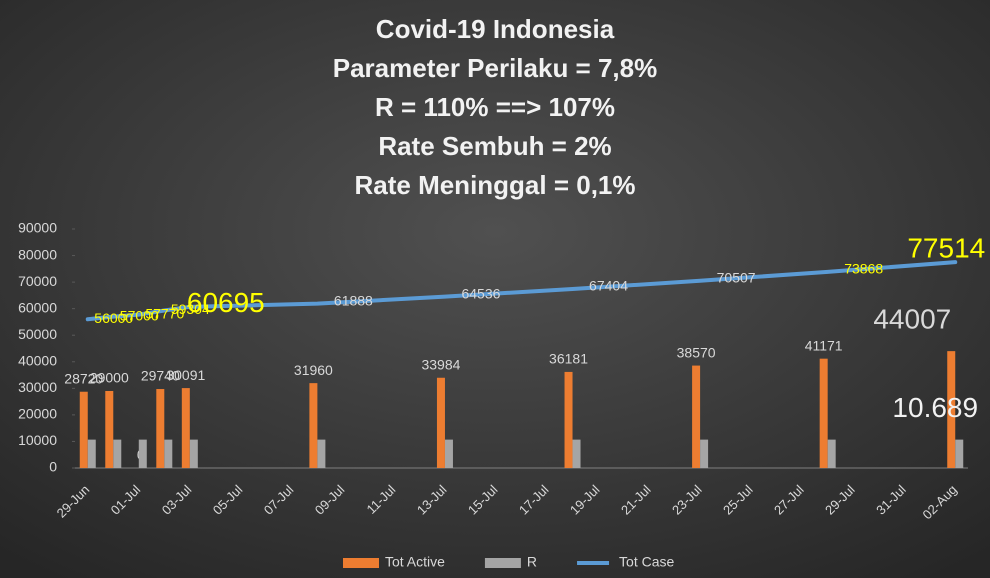  I want to click on y-tick-label: 0, so click(53, 467).